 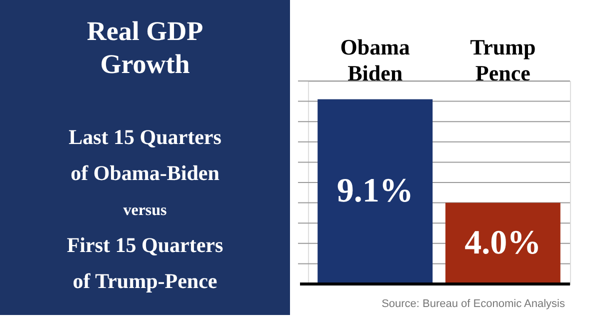 What do you see at coordinates (145, 209) in the screenshot?
I see `text: Last 15 Quarters of Obama-Biden versus First 15 Quarters of Trump-Pence` at bounding box center [145, 209].